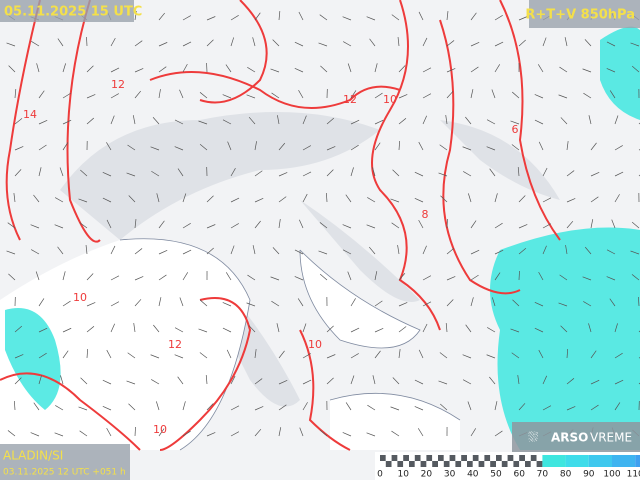 The image size is (640, 480). What do you see at coordinates (533, 438) in the screenshot?
I see `logo-icon: ⛆` at bounding box center [533, 438].